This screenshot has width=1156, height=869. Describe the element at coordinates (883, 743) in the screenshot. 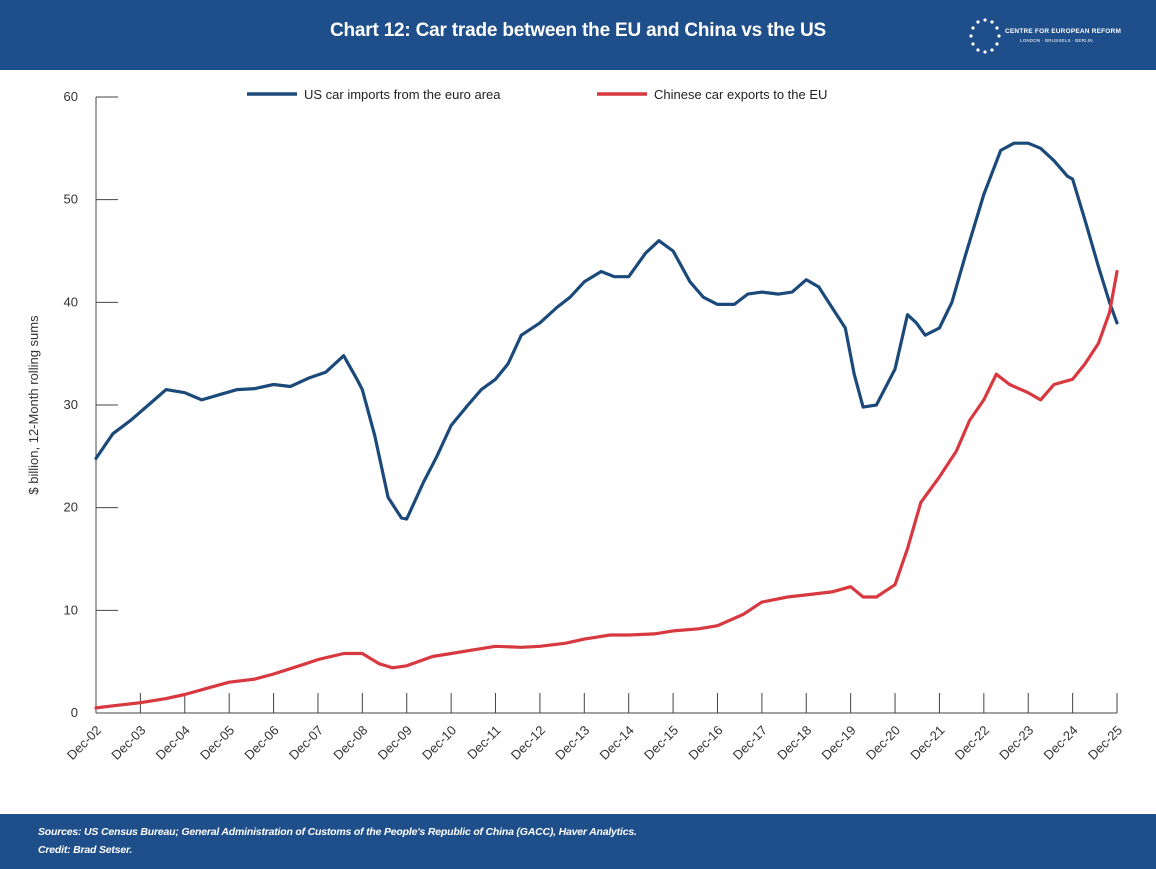

I see `x-tick-label: Dec-20` at that location.